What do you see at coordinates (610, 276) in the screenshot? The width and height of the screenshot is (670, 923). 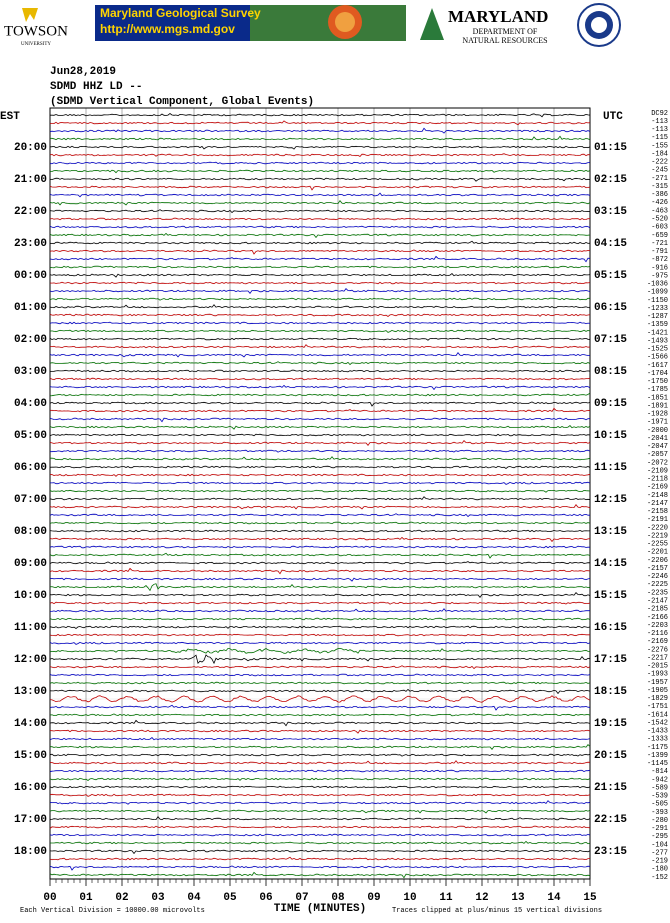 I see `utc-time: 05:15` at bounding box center [610, 276].